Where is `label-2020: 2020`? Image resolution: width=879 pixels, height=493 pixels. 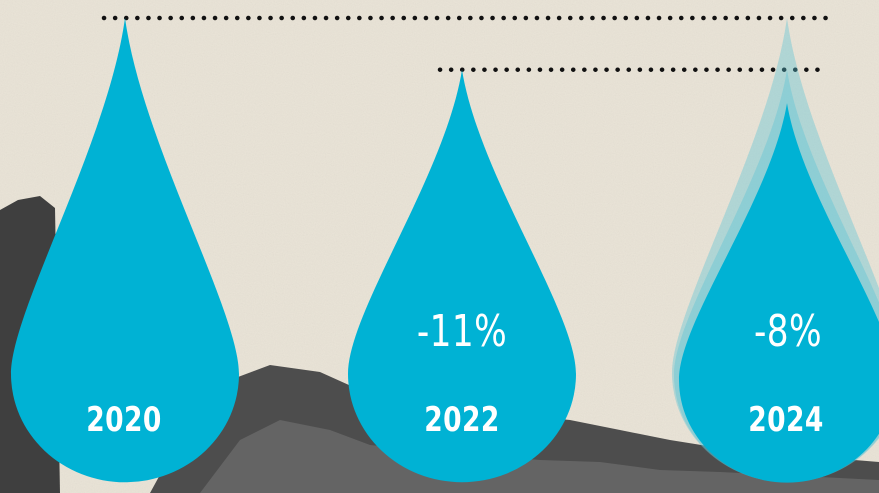 label-2020: 2020 is located at coordinates (124, 420).